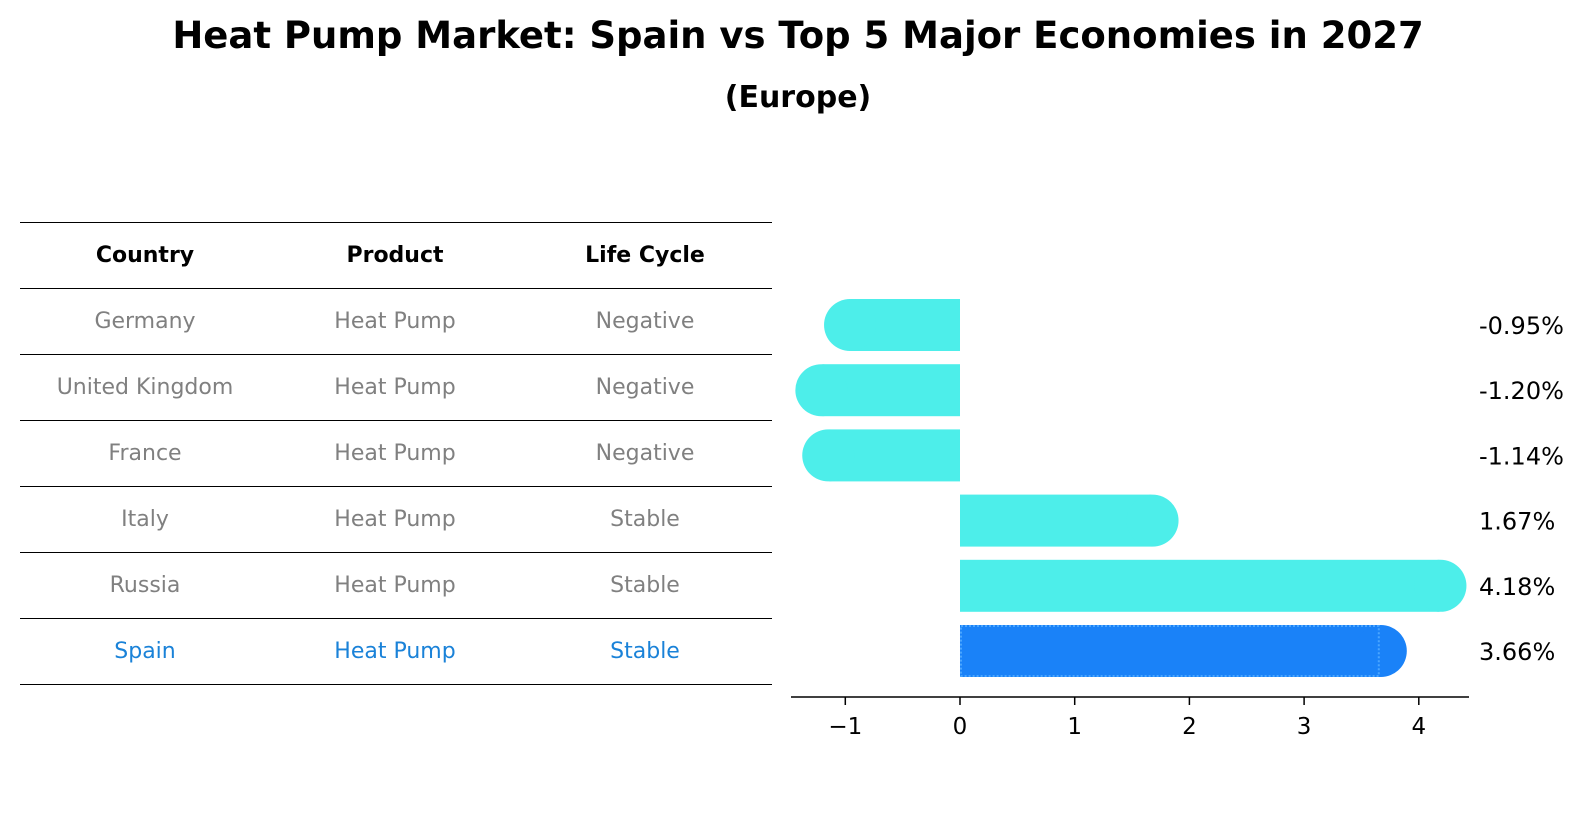 This screenshot has width=1596, height=823. I want to click on value-label: 4.18%, so click(1517, 587).